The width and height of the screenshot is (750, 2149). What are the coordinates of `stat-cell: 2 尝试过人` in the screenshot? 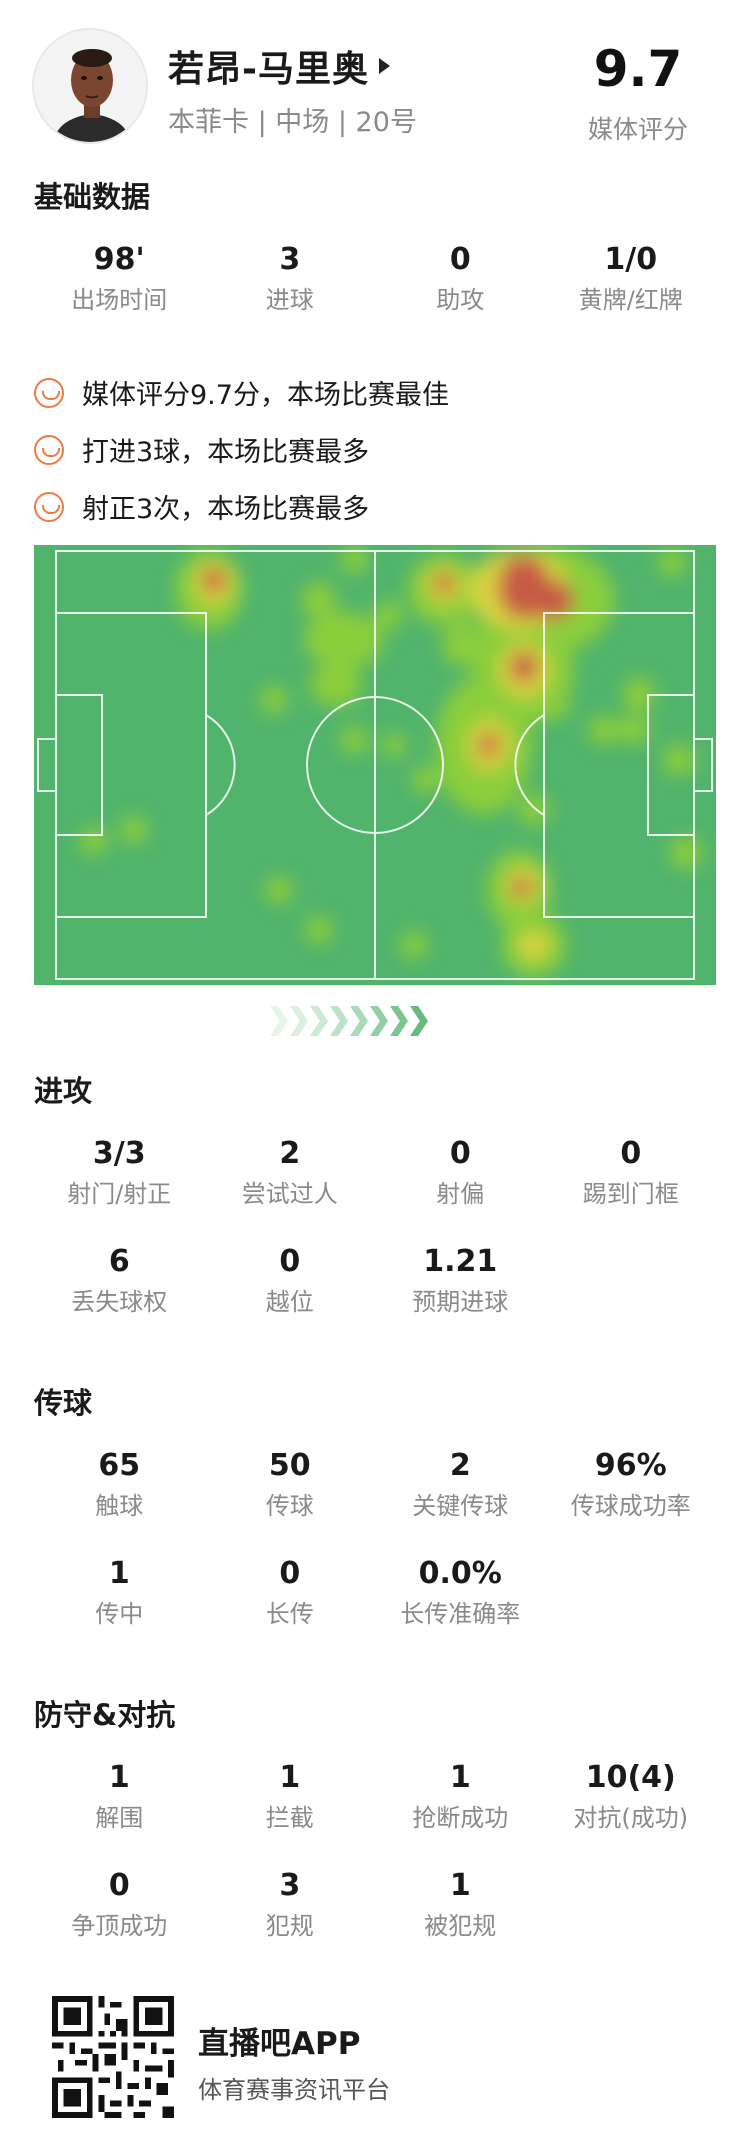 It's located at (290, 1188).